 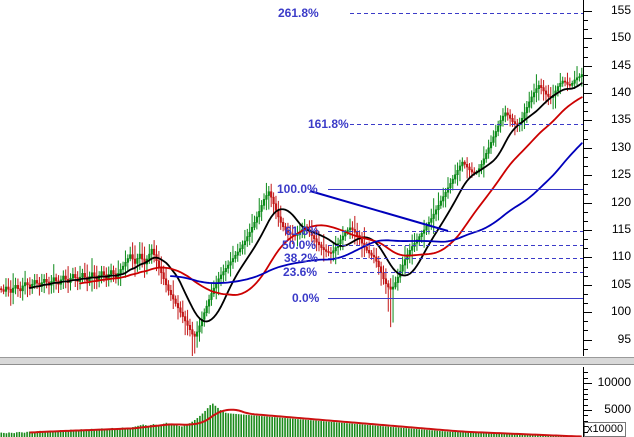 I want to click on fib-label-100: 100.0%, so click(x=297, y=189).